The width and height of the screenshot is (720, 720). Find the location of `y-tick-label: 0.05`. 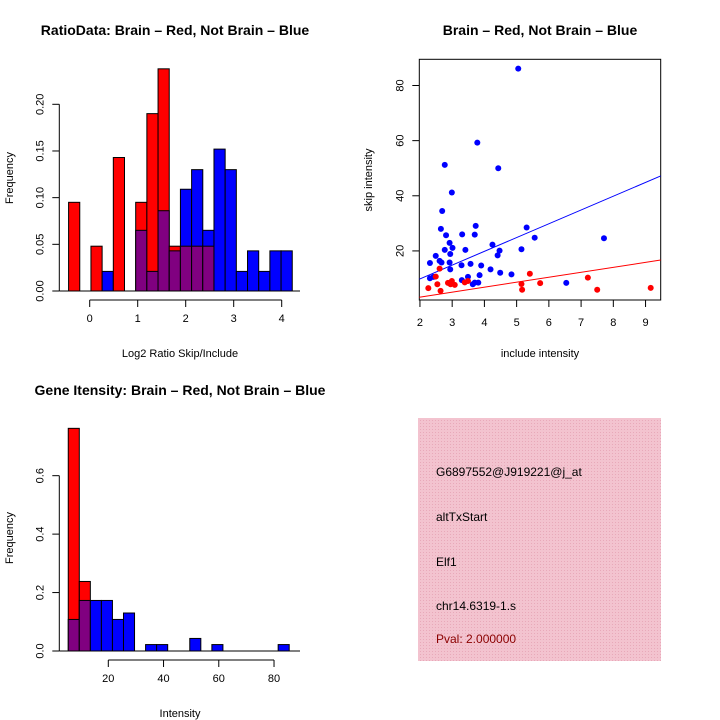

y-tick-label: 0.05 is located at coordinates (40, 244).